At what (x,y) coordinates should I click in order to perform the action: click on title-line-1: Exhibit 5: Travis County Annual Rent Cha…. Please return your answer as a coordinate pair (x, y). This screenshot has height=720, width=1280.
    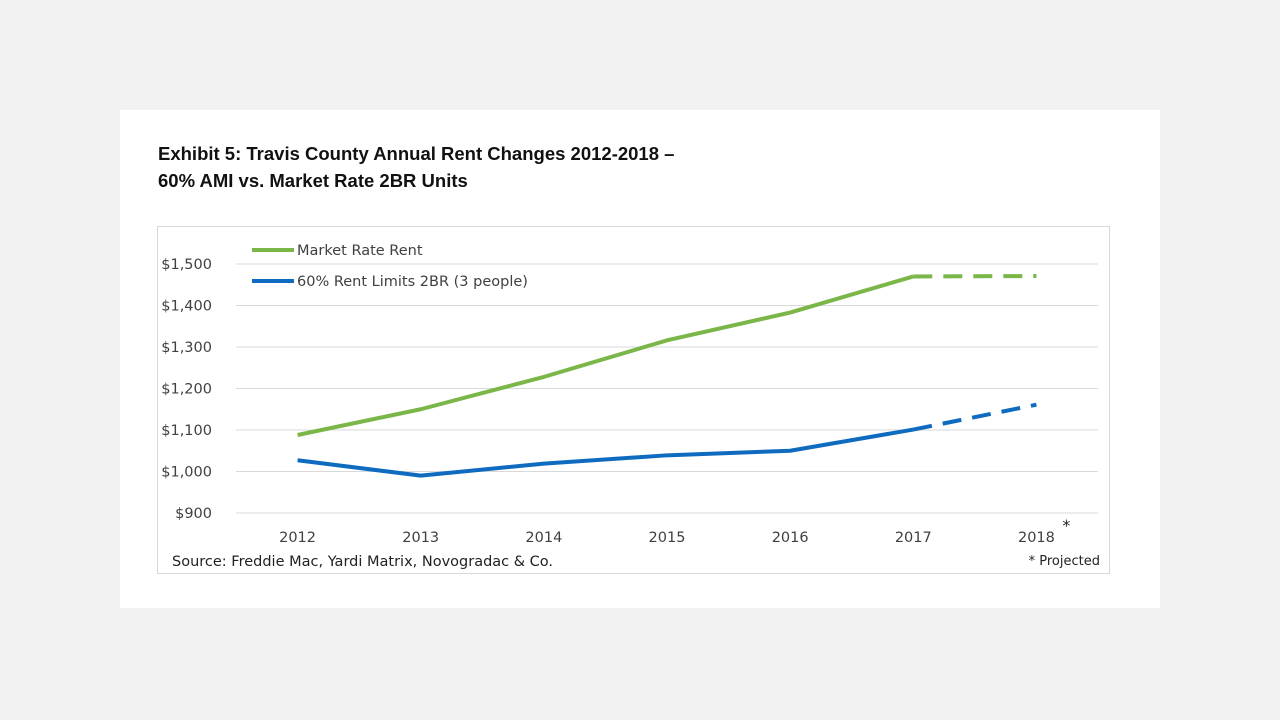
    Looking at the image, I should click on (416, 153).